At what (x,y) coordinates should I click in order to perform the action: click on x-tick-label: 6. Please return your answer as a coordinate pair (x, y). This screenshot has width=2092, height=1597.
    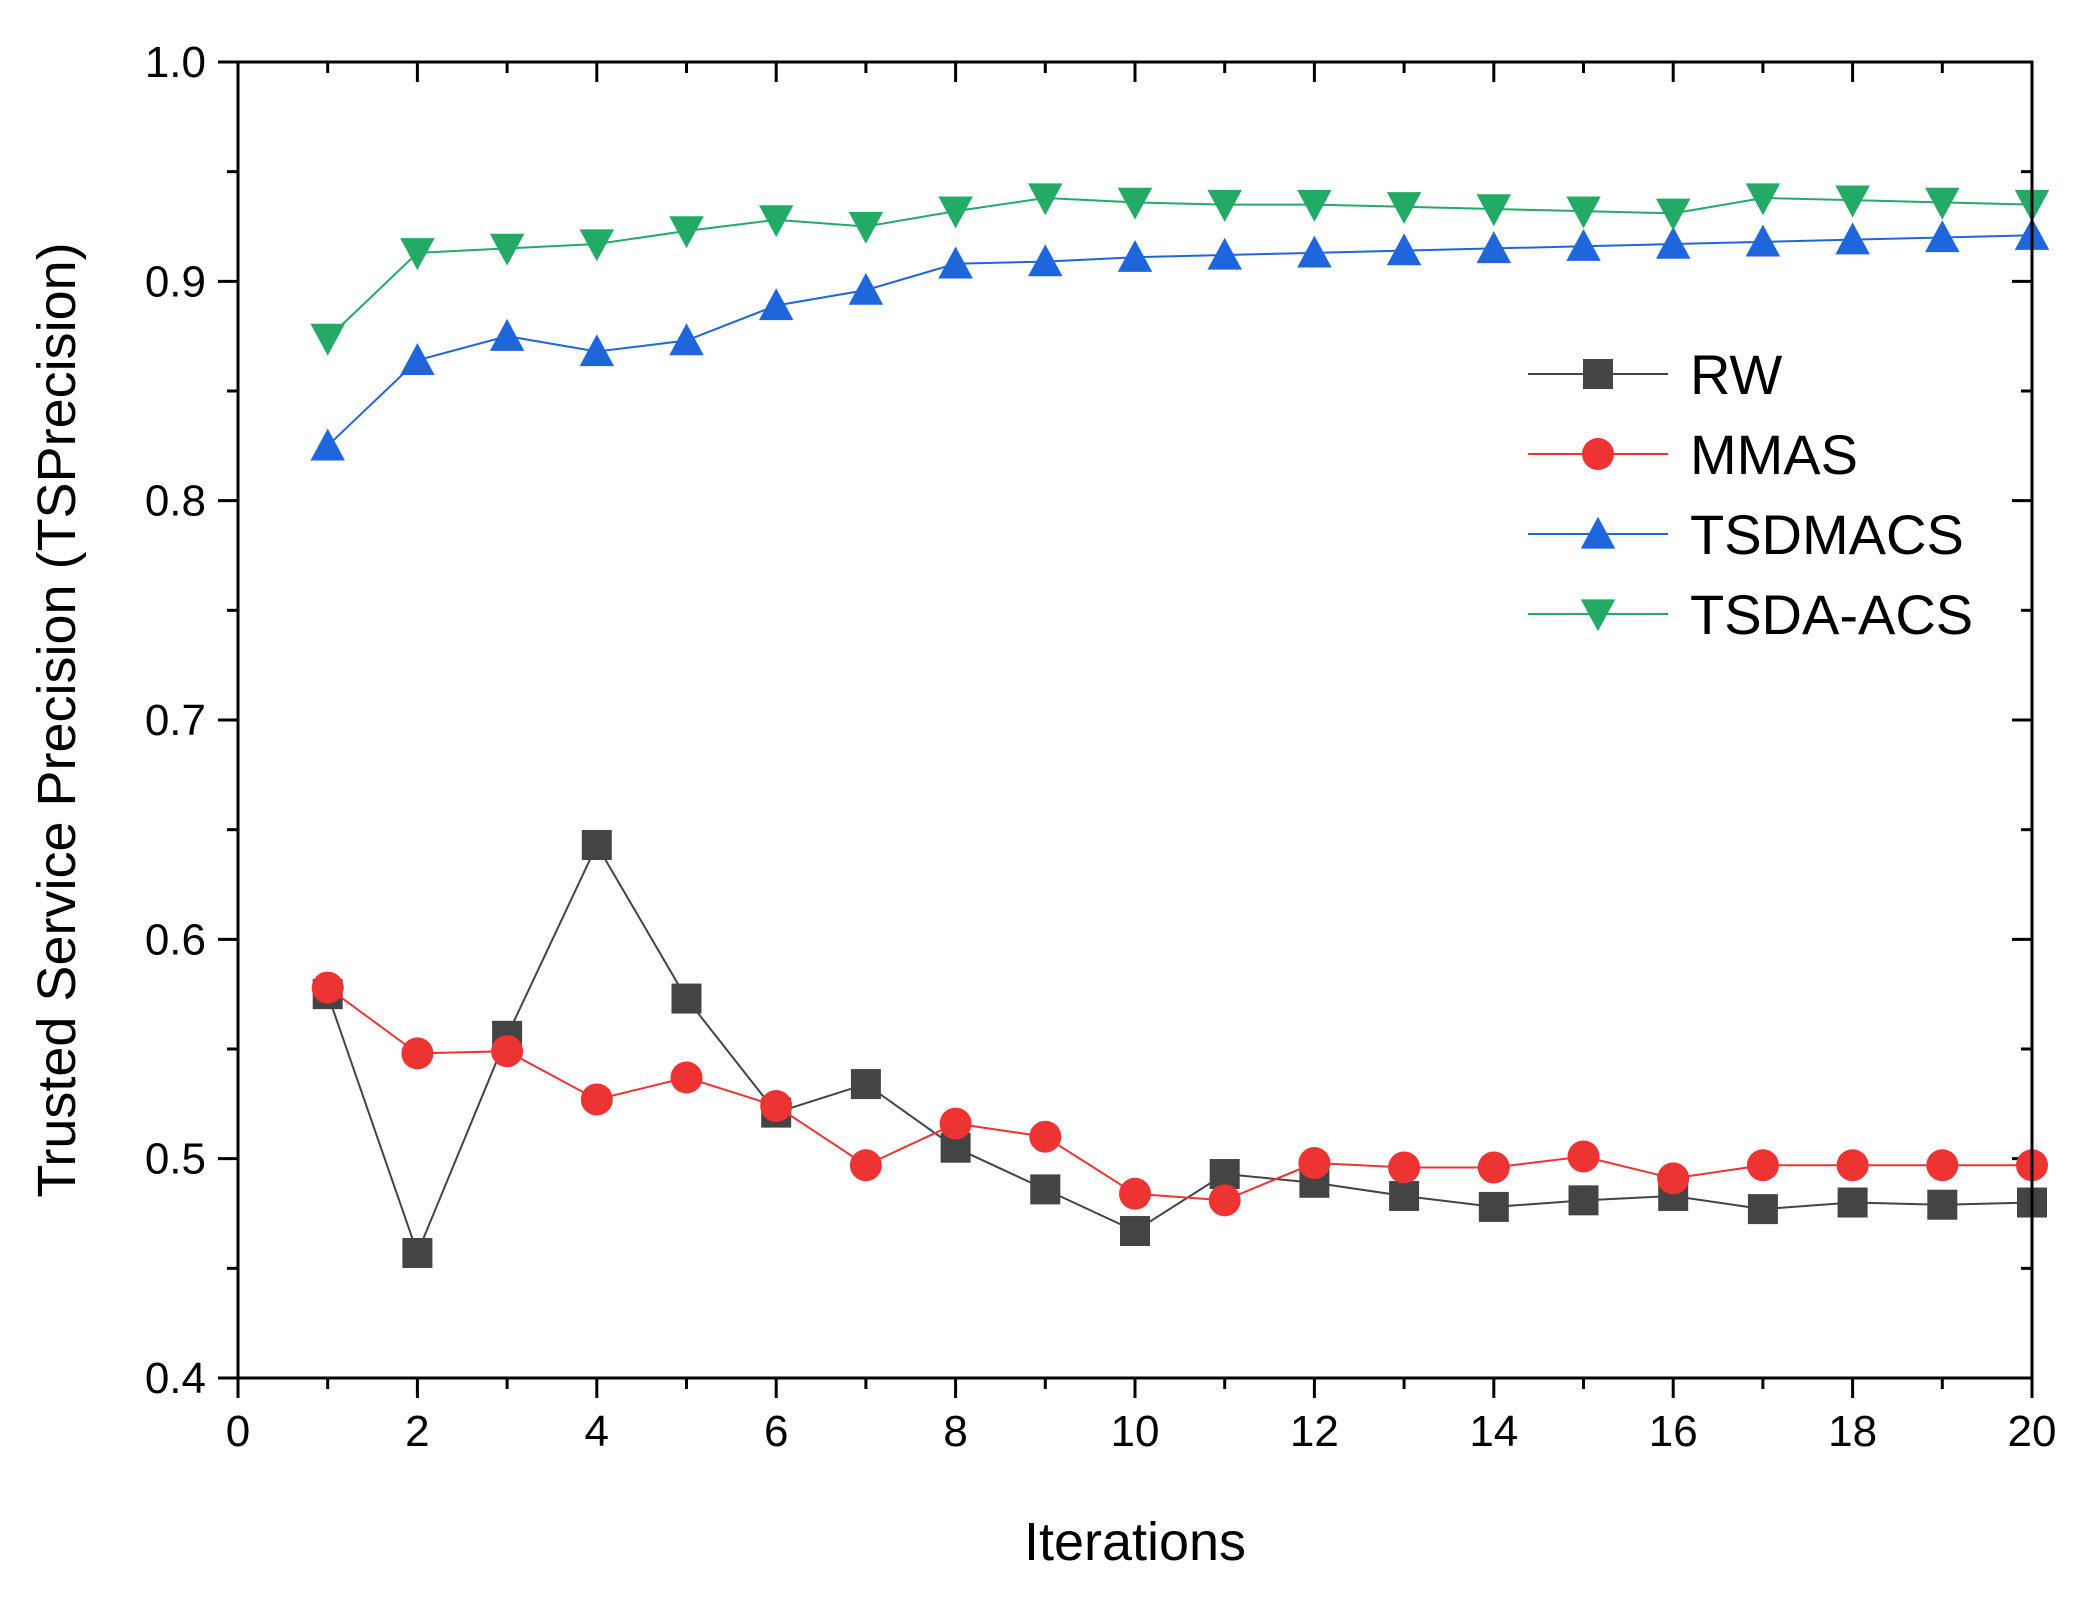
    Looking at the image, I should click on (776, 1431).